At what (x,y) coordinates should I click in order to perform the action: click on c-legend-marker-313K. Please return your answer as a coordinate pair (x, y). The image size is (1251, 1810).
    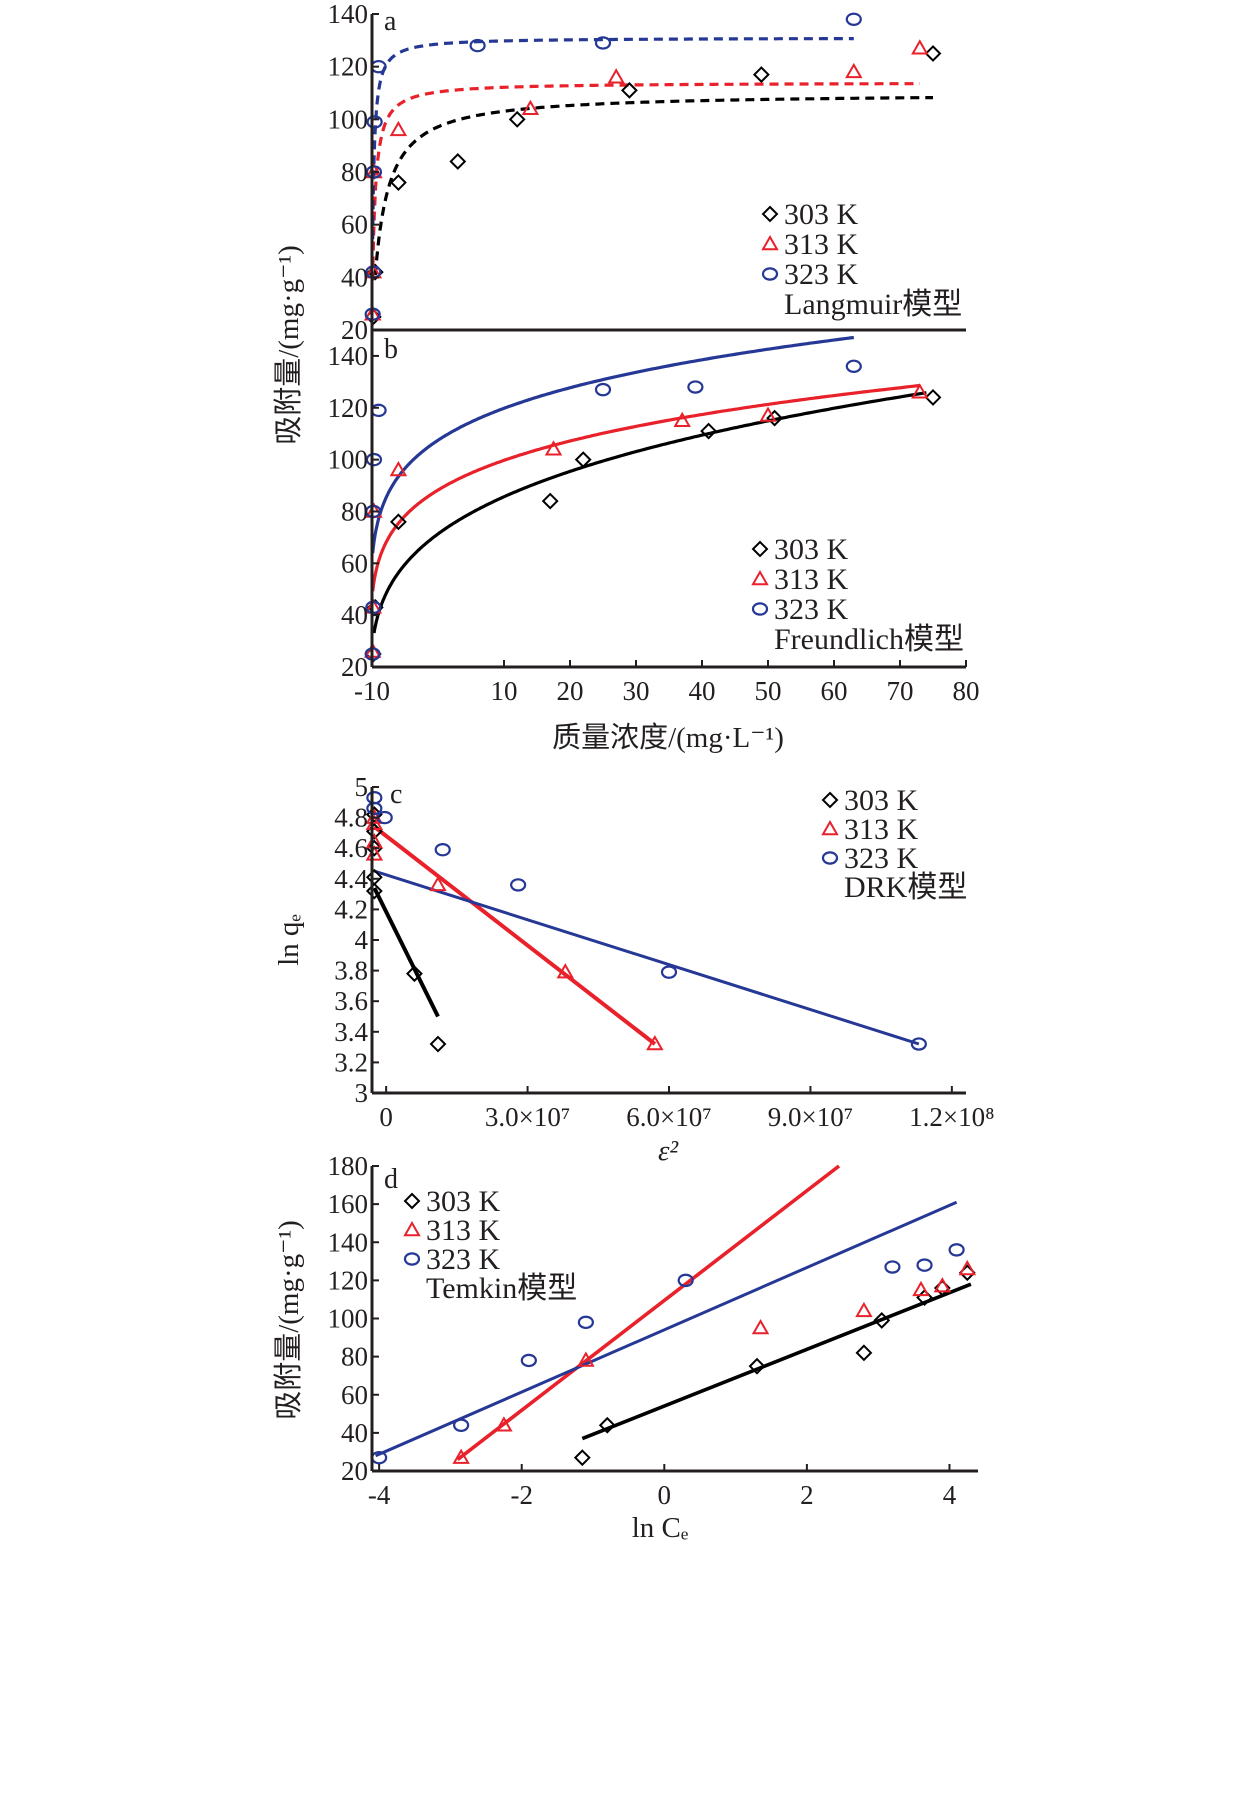
    Looking at the image, I should click on (830, 827).